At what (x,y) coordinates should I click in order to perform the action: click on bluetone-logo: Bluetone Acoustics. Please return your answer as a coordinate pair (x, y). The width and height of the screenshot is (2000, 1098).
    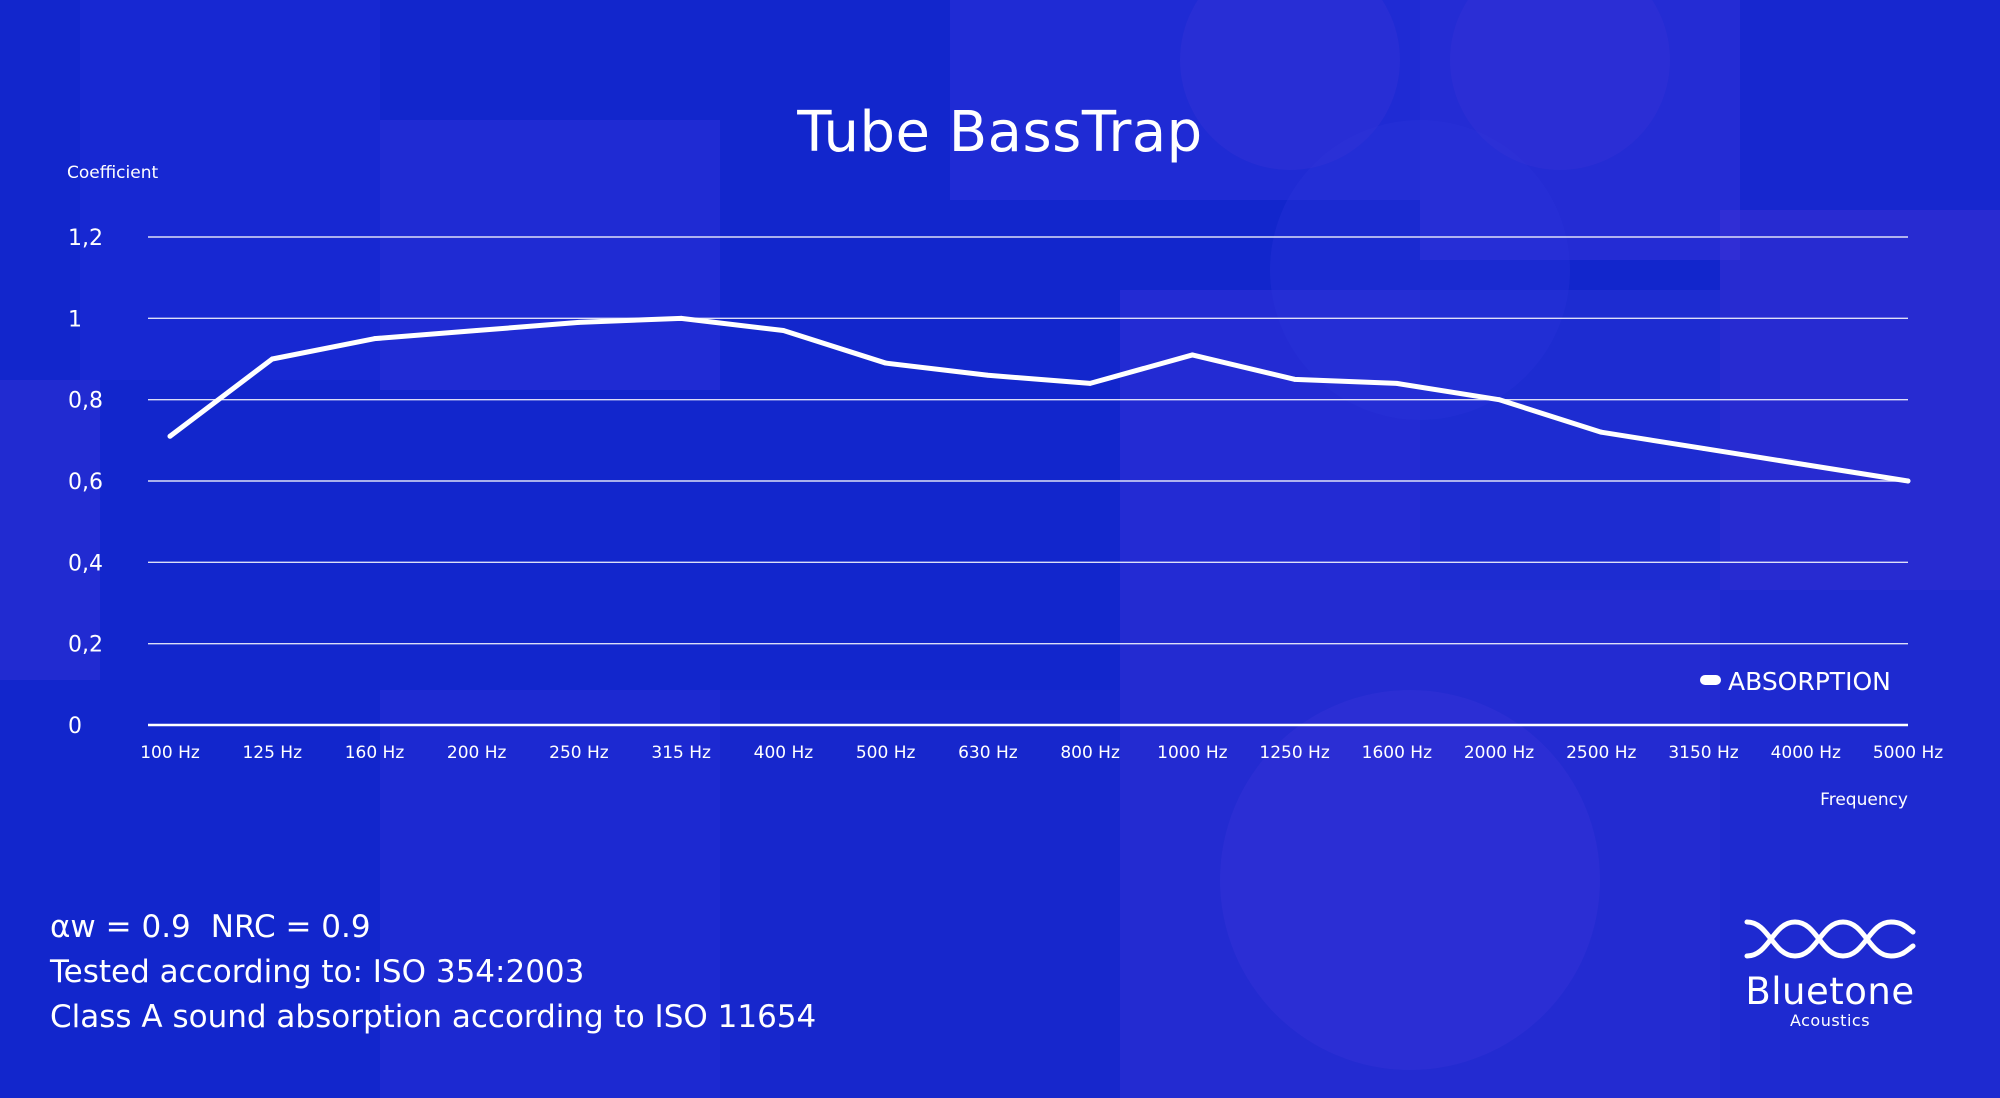
    Looking at the image, I should click on (1830, 971).